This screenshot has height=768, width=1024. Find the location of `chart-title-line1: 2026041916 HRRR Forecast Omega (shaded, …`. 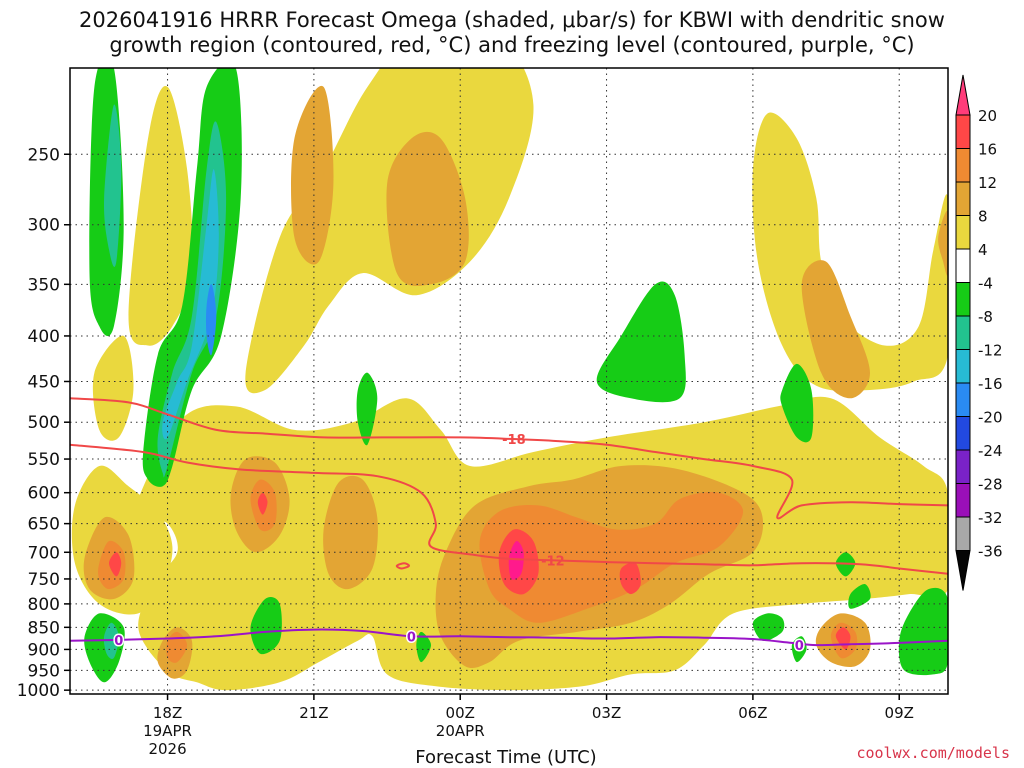

chart-title-line1: 2026041916 HRRR Forecast Omega (shaded, … is located at coordinates (512, 20).